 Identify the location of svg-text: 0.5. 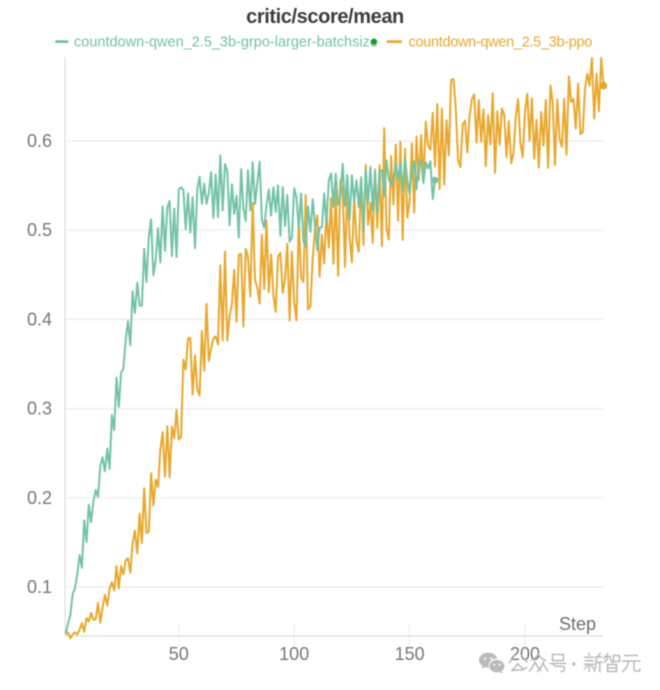
(39, 230).